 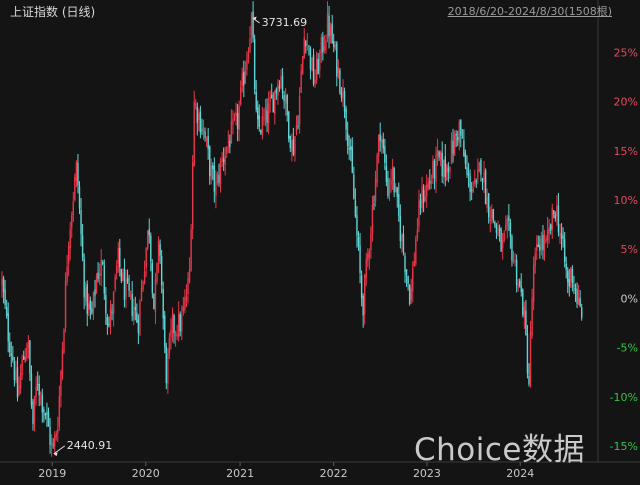 What do you see at coordinates (629, 249) in the screenshot?
I see `y-tick-label: 5%` at bounding box center [629, 249].